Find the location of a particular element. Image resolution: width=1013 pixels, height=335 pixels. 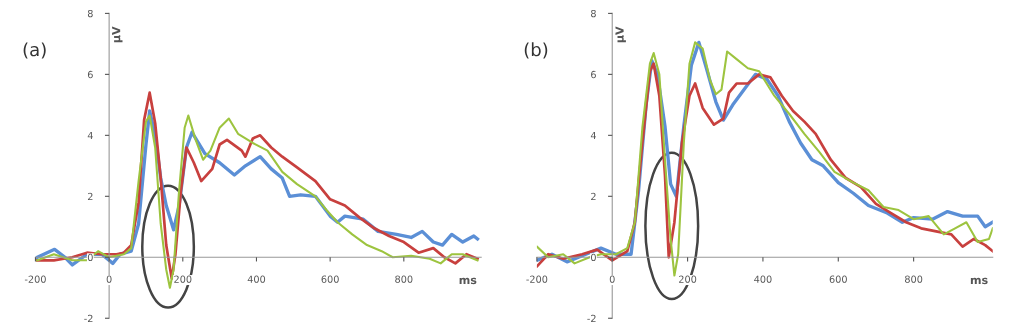

text: (b) is located at coordinates (536, 50).